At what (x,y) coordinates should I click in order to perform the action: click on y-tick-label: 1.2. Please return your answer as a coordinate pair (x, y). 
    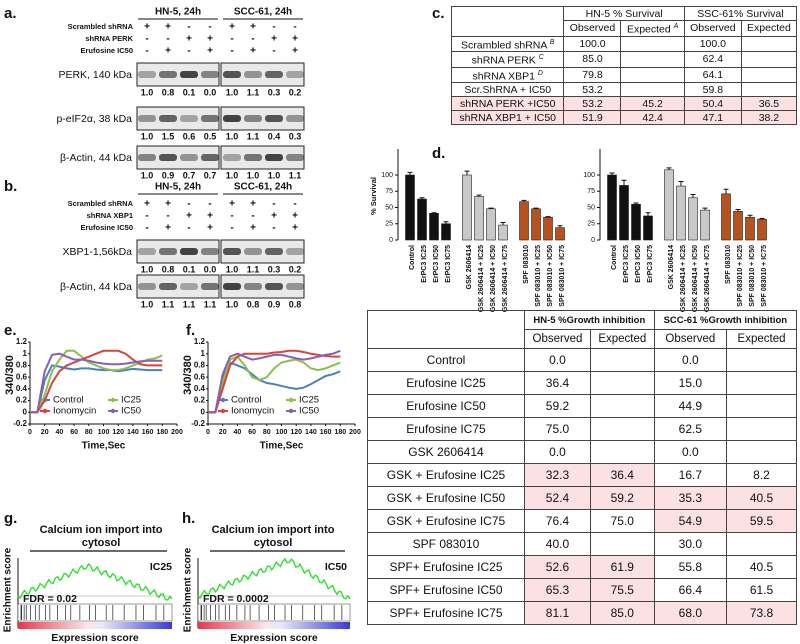
    Looking at the image, I should click on (22, 341).